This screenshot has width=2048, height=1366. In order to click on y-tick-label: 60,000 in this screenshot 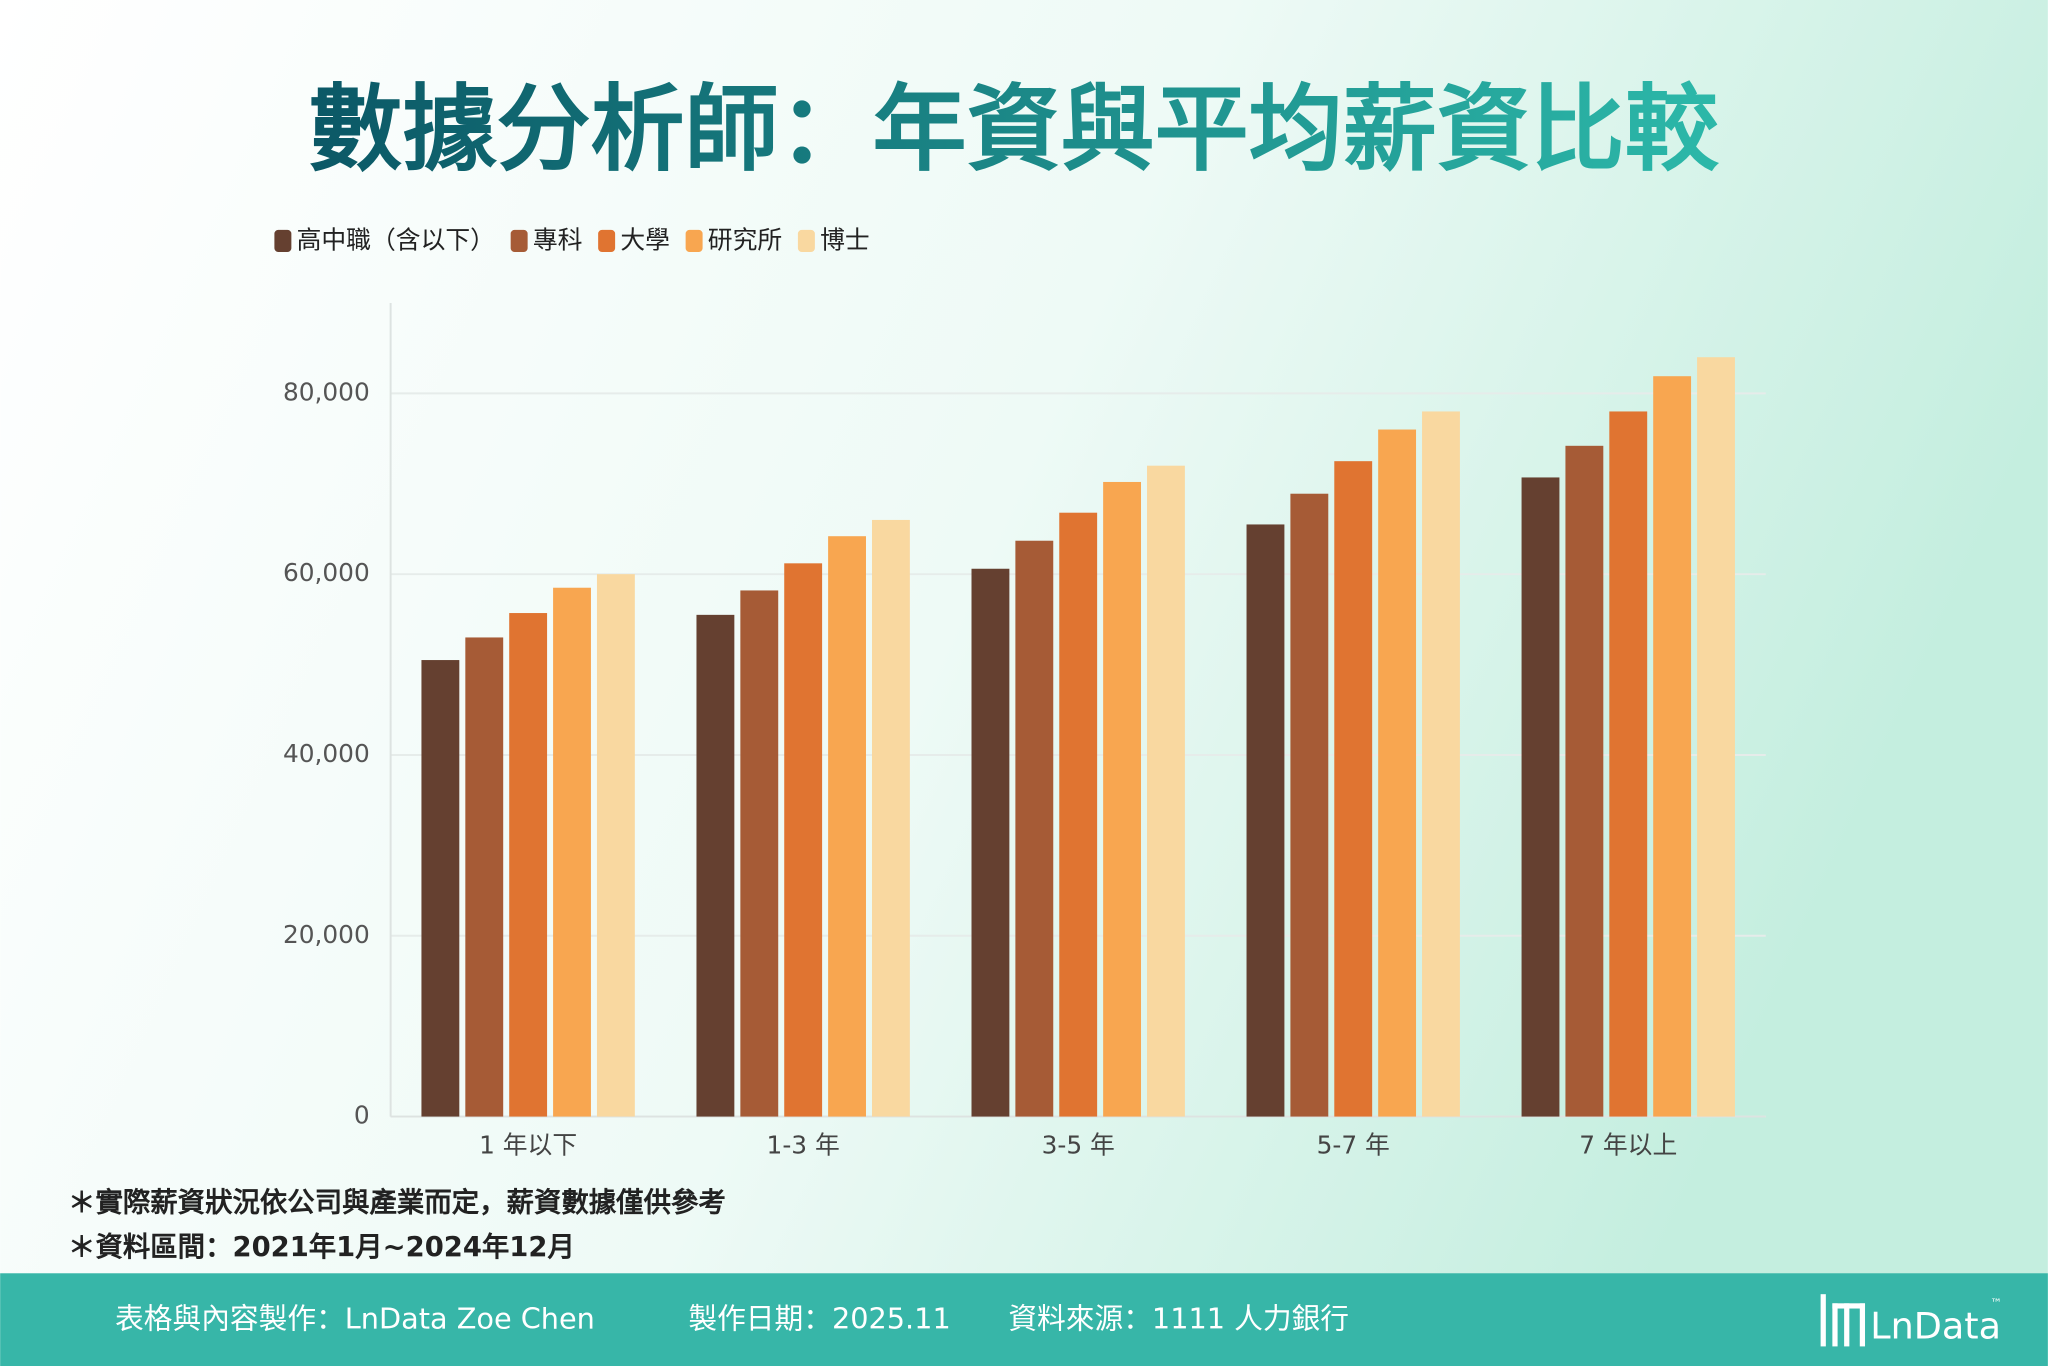, I will do `click(326, 572)`.